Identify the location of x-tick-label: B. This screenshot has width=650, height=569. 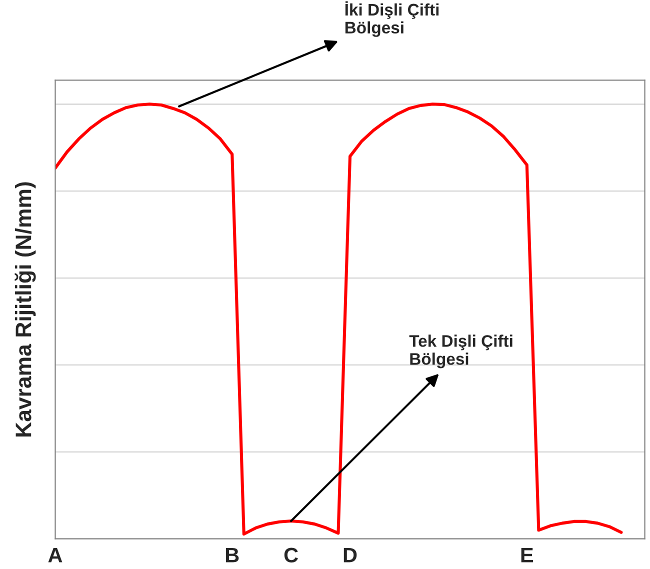
(232, 555).